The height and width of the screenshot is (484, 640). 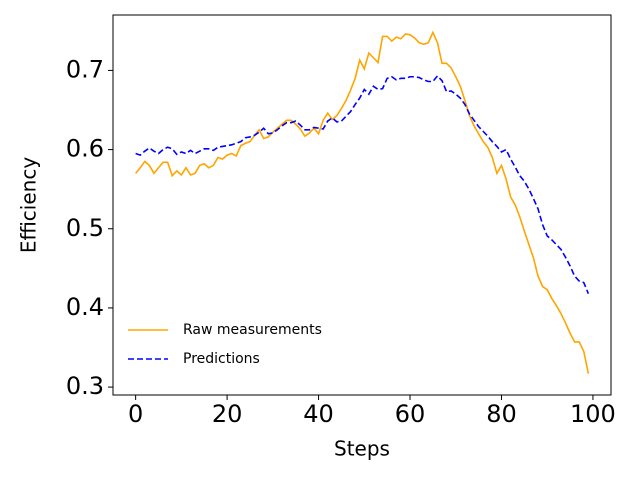 I want to click on y-tick-label: 0.5, so click(x=85, y=228).